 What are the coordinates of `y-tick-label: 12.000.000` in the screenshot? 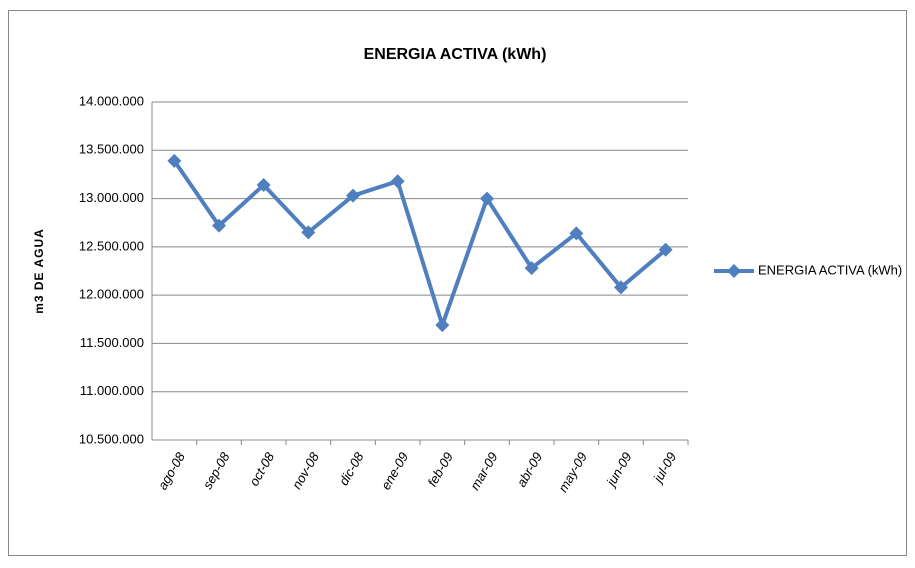 It's located at (111, 294).